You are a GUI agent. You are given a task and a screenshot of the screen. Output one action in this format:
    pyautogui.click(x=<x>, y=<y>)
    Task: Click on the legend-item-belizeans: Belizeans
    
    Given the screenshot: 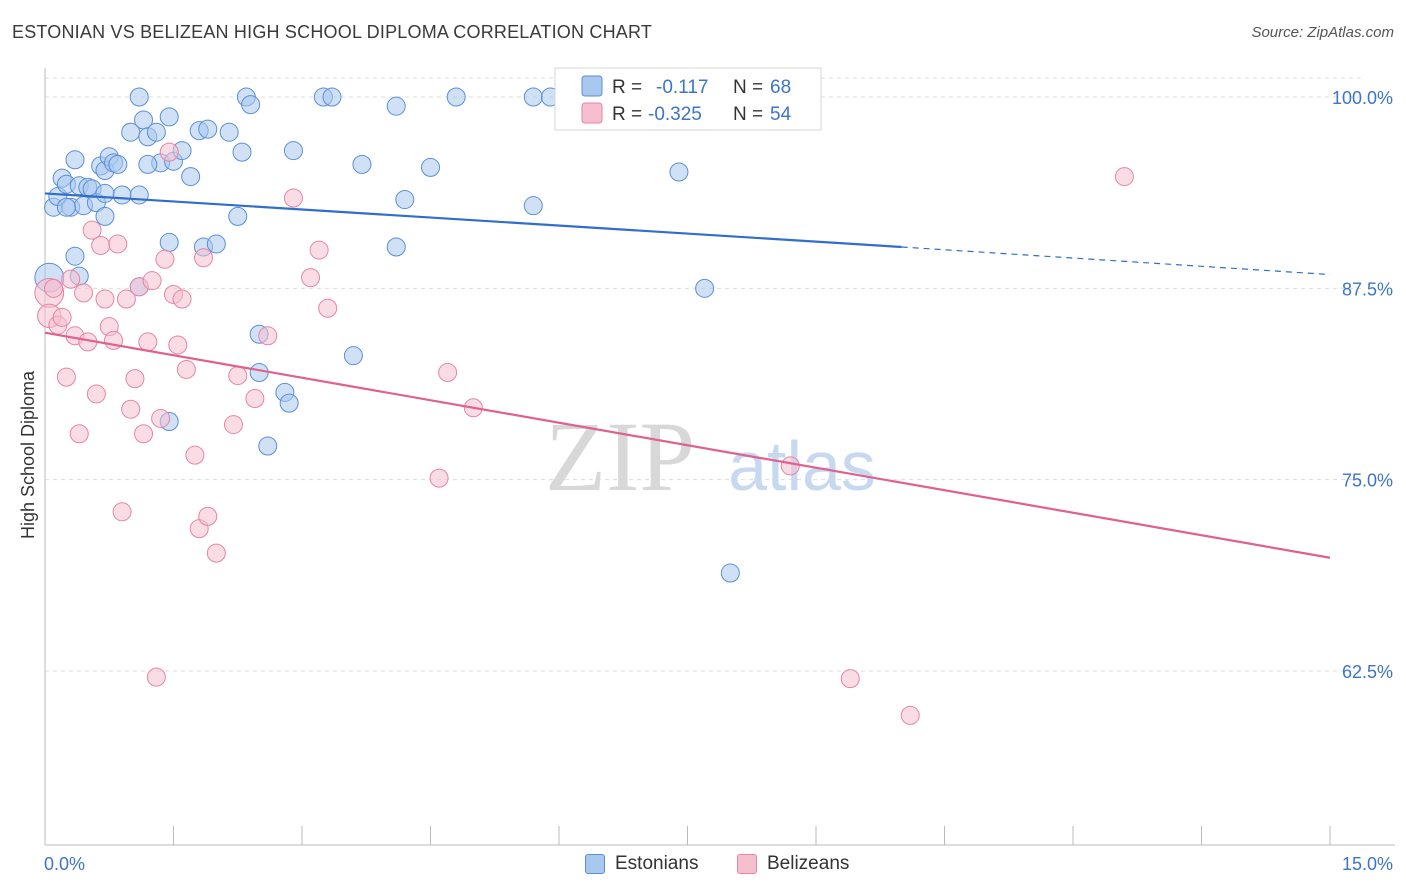 What is the action you would take?
    pyautogui.click(x=793, y=864)
    